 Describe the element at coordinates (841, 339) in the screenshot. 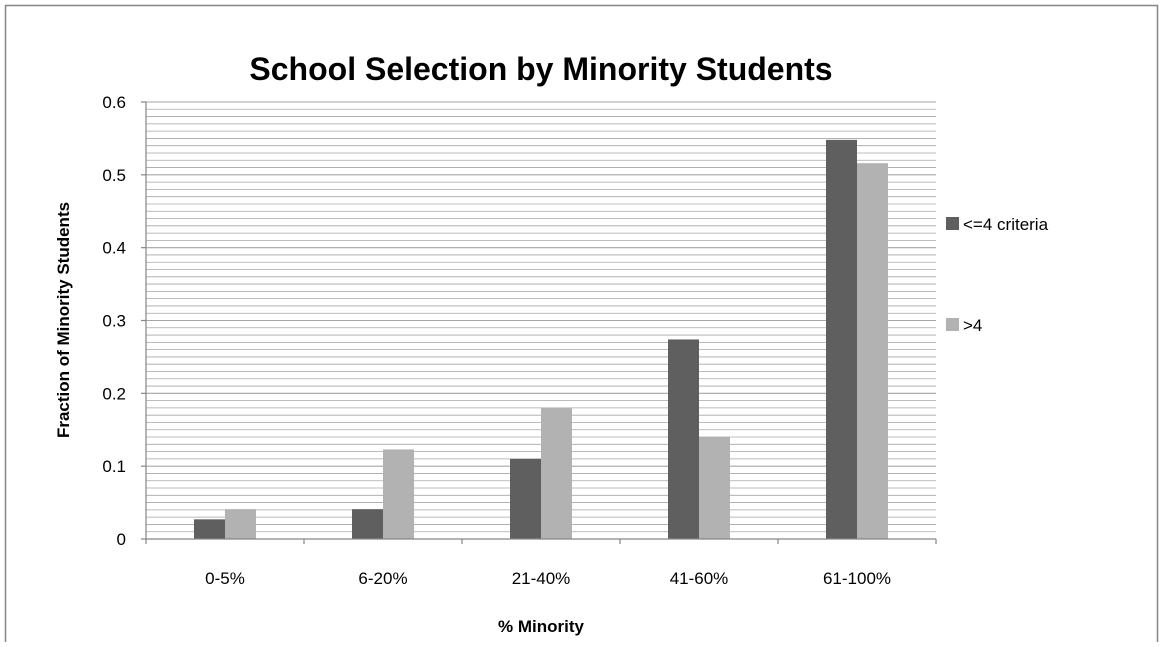

I see `bar-series-1-61-100%` at that location.